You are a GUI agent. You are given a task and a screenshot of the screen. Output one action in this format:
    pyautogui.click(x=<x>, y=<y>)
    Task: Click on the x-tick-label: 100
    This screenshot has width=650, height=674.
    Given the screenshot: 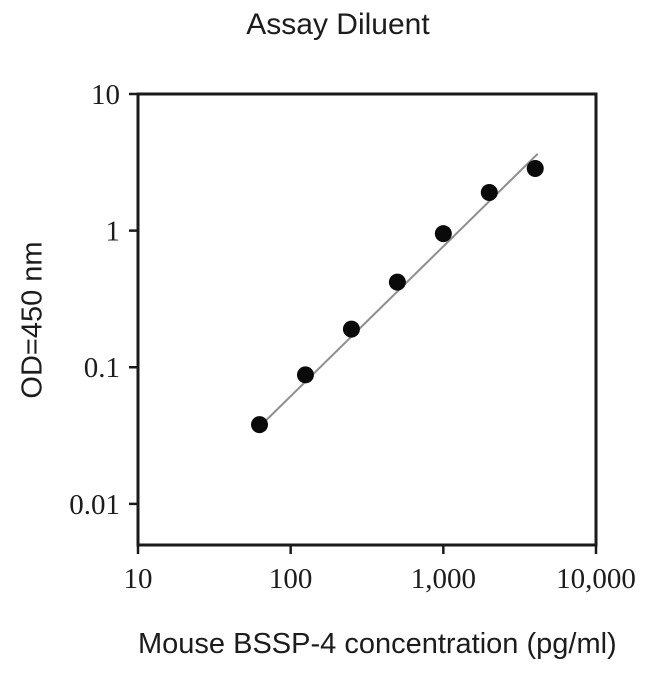 What is the action you would take?
    pyautogui.click(x=291, y=579)
    